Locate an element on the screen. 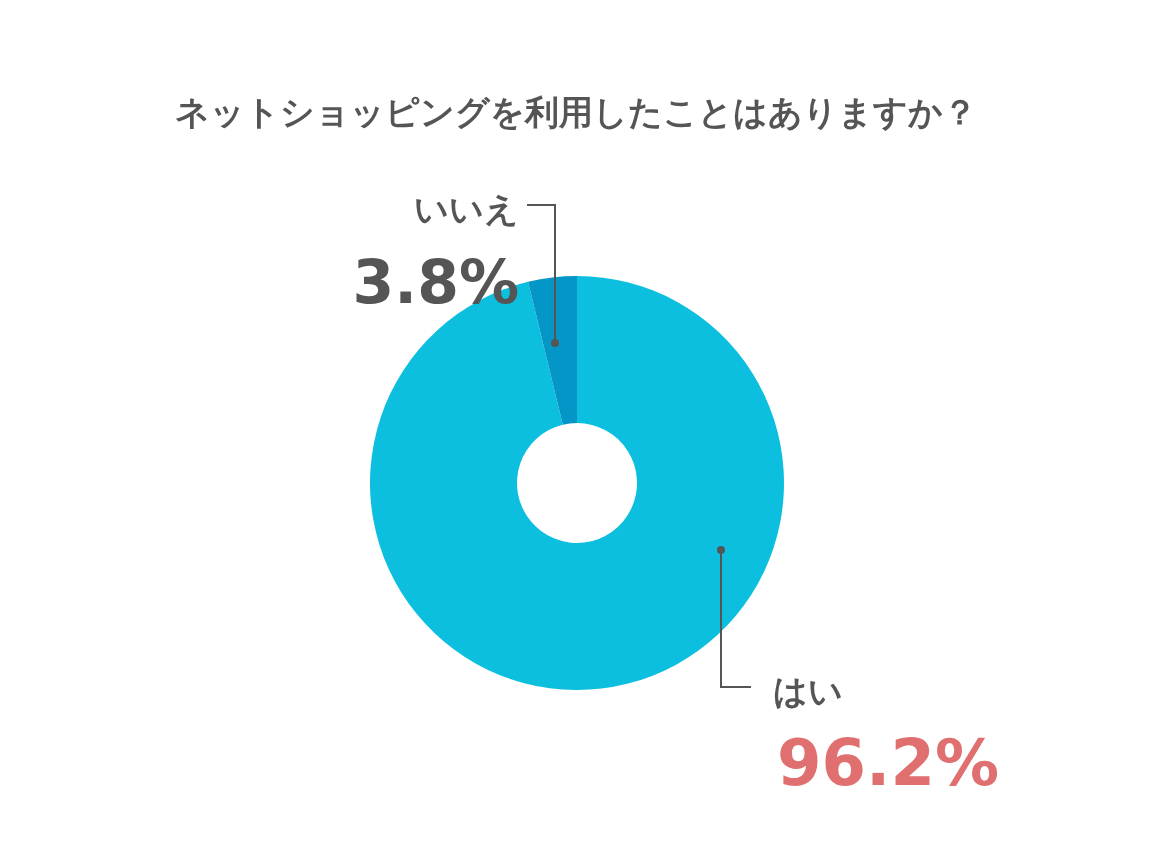 The width and height of the screenshot is (1152, 864). slice-label: いいえ is located at coordinates (466, 209).